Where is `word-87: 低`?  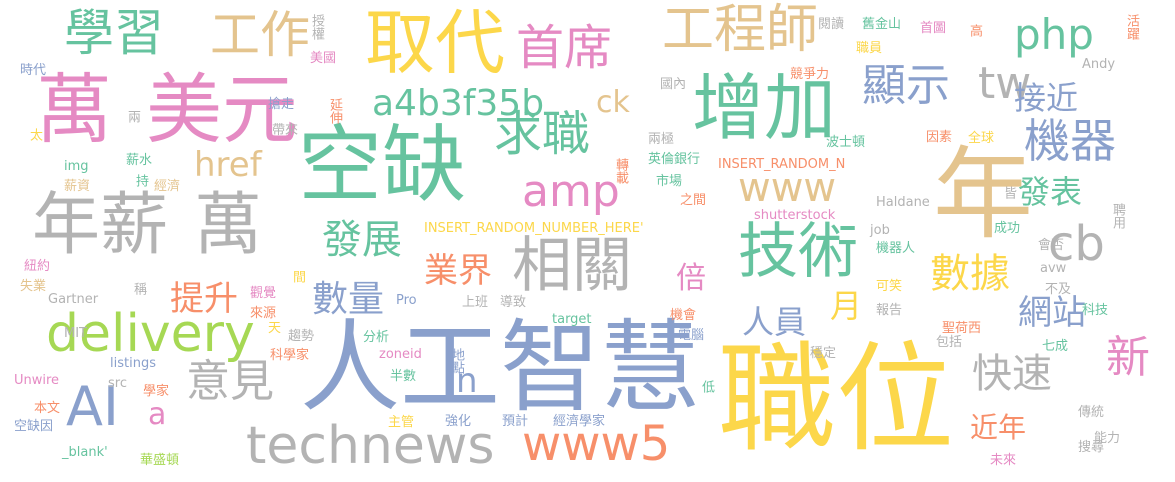 word-87: 低 is located at coordinates (706, 386).